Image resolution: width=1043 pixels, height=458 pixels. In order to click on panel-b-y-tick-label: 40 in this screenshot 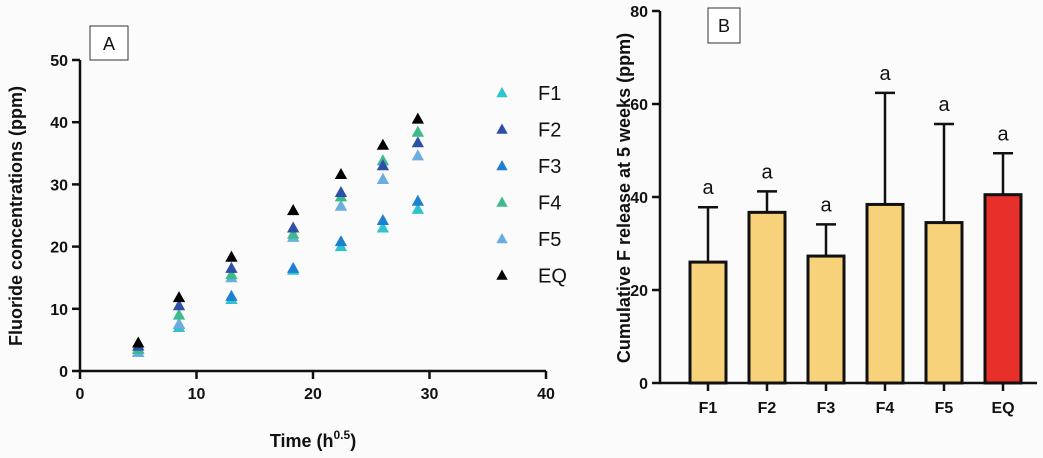, I will do `click(639, 198)`.